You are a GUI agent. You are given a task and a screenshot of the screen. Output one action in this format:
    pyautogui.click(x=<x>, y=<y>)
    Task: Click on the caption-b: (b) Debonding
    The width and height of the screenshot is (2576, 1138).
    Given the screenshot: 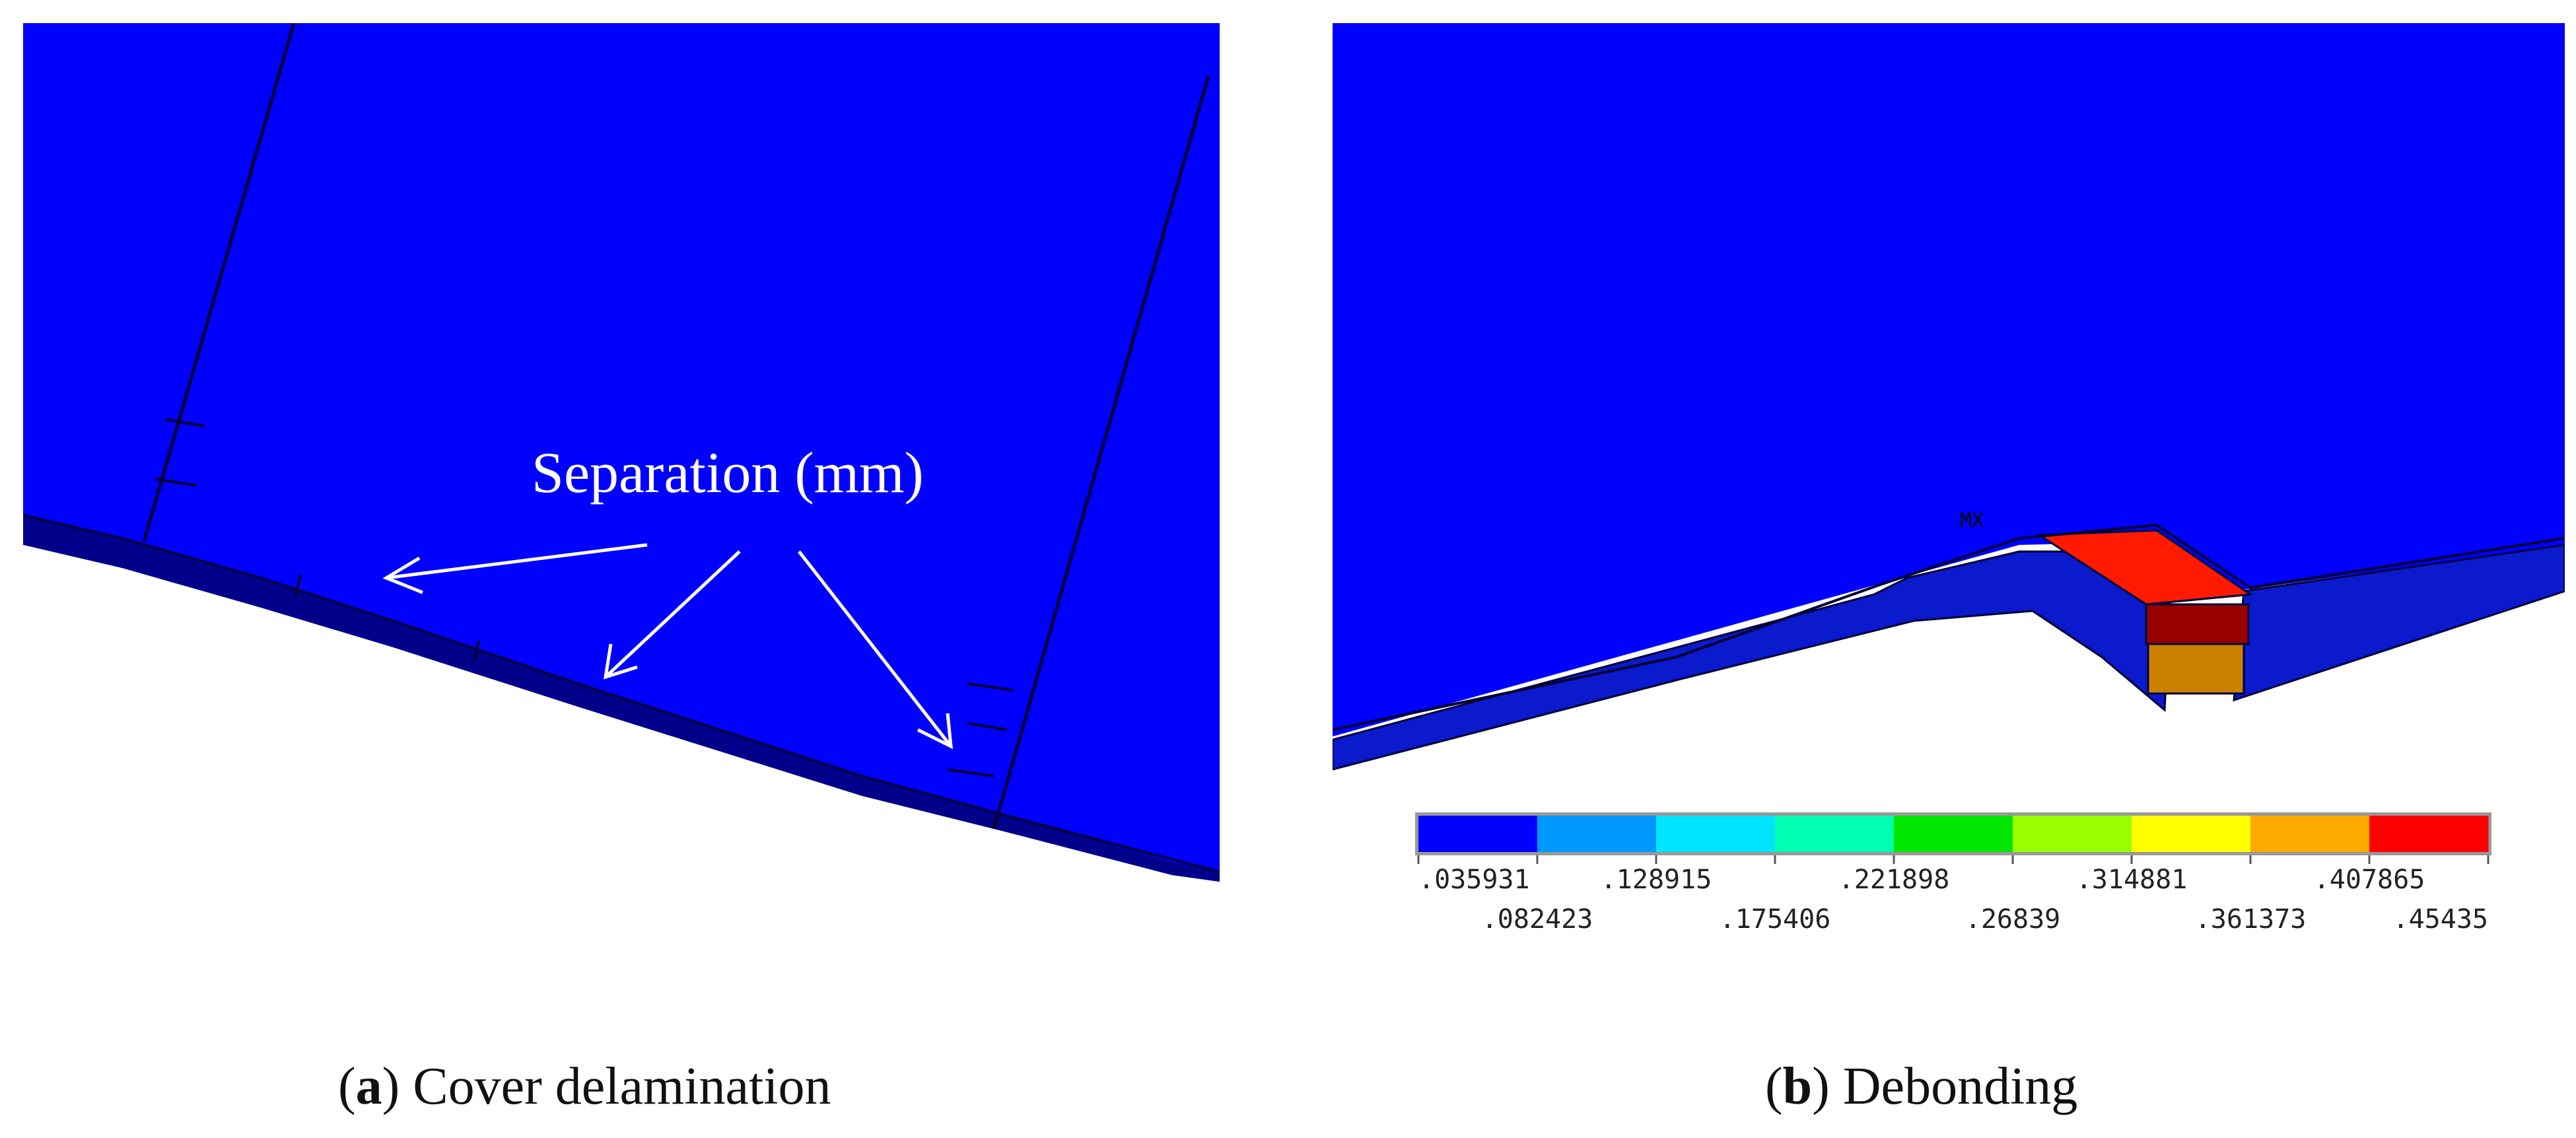 What is the action you would take?
    pyautogui.click(x=1922, y=1086)
    